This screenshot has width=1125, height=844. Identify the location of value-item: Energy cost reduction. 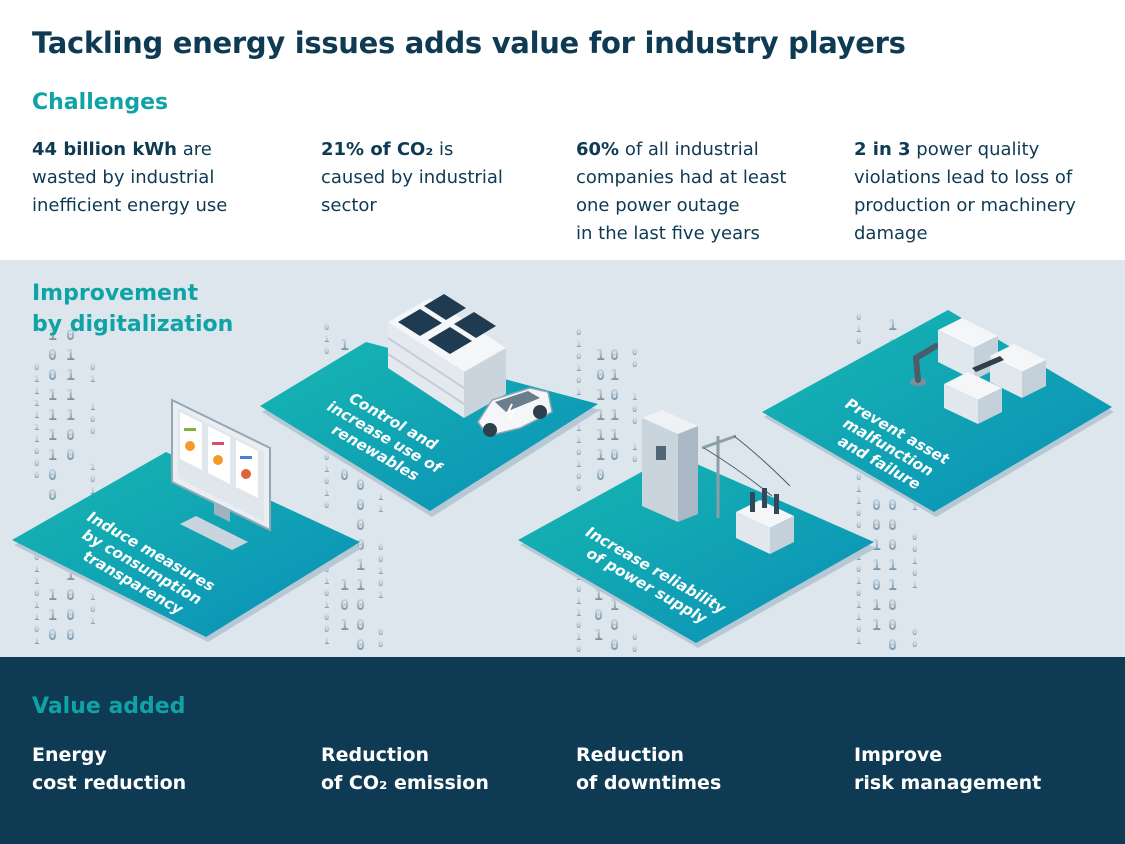
(162, 769).